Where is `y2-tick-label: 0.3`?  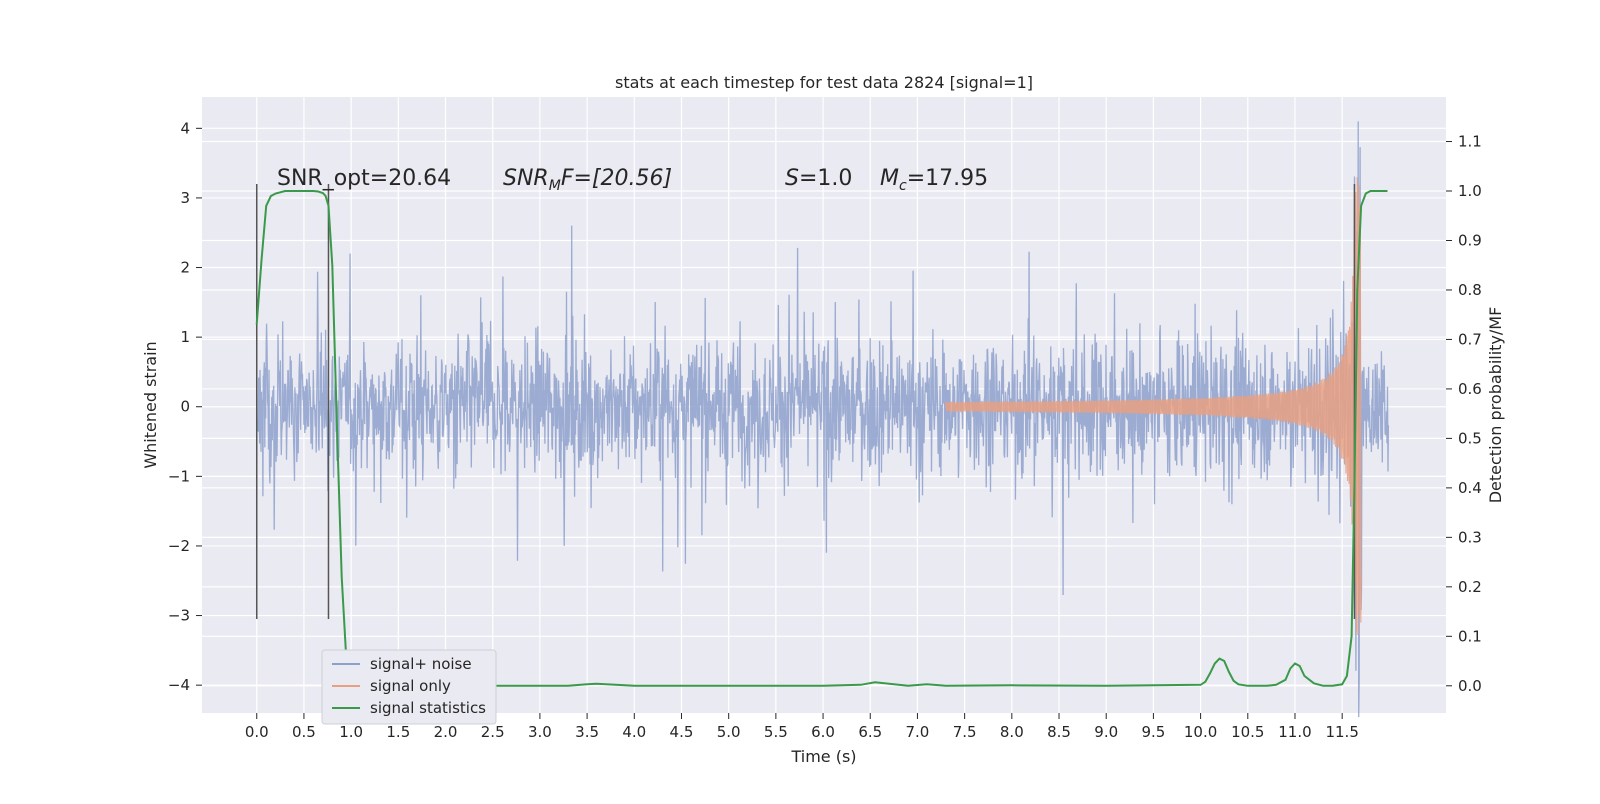
y2-tick-label: 0.3 is located at coordinates (1470, 537).